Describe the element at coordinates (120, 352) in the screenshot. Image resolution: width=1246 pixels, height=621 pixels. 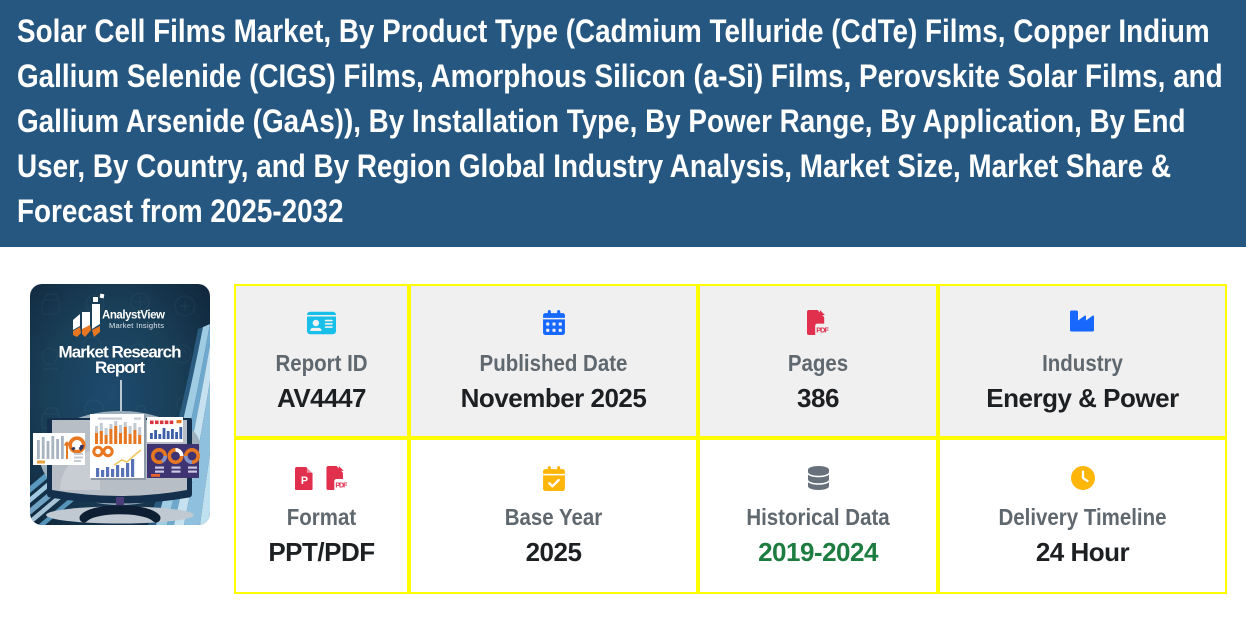
I see `svg-text: Market Research` at that location.